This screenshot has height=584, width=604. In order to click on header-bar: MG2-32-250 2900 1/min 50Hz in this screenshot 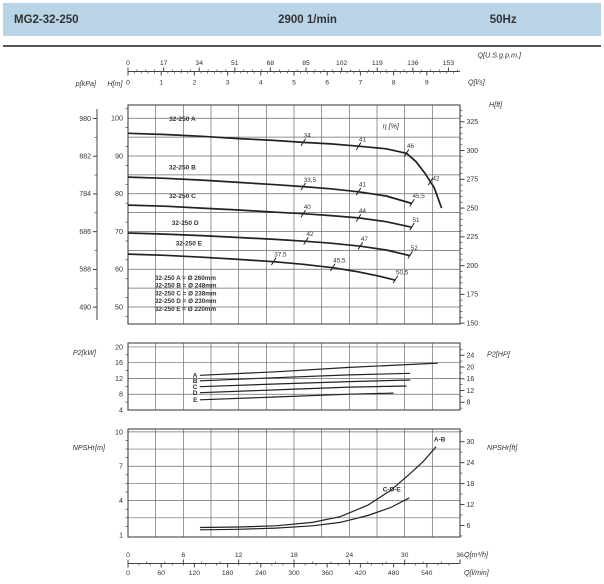, I will do `click(302, 19)`.